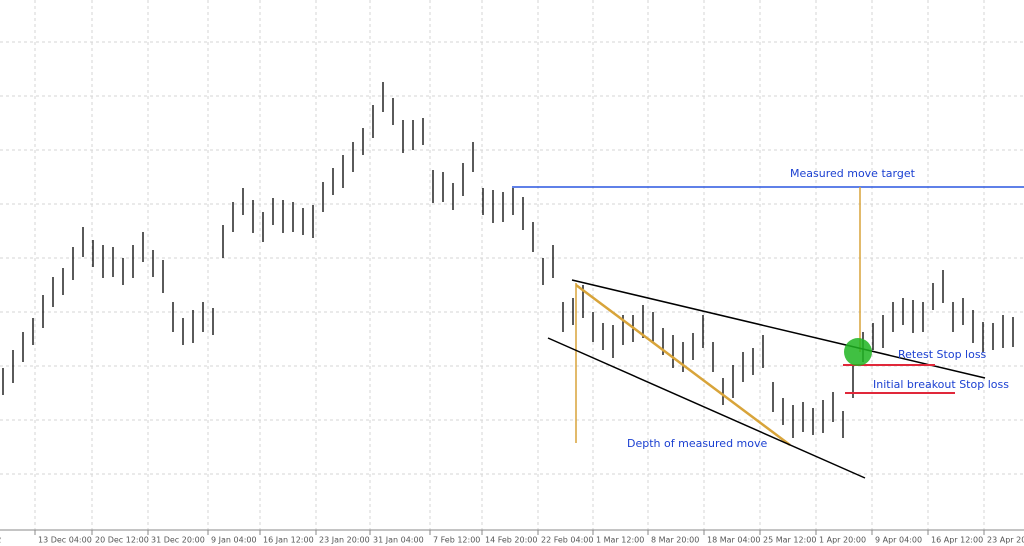 The image size is (1024, 546). What do you see at coordinates (122, 540) in the screenshot?
I see `x-tick-label: 20 Dec 12:00` at bounding box center [122, 540].